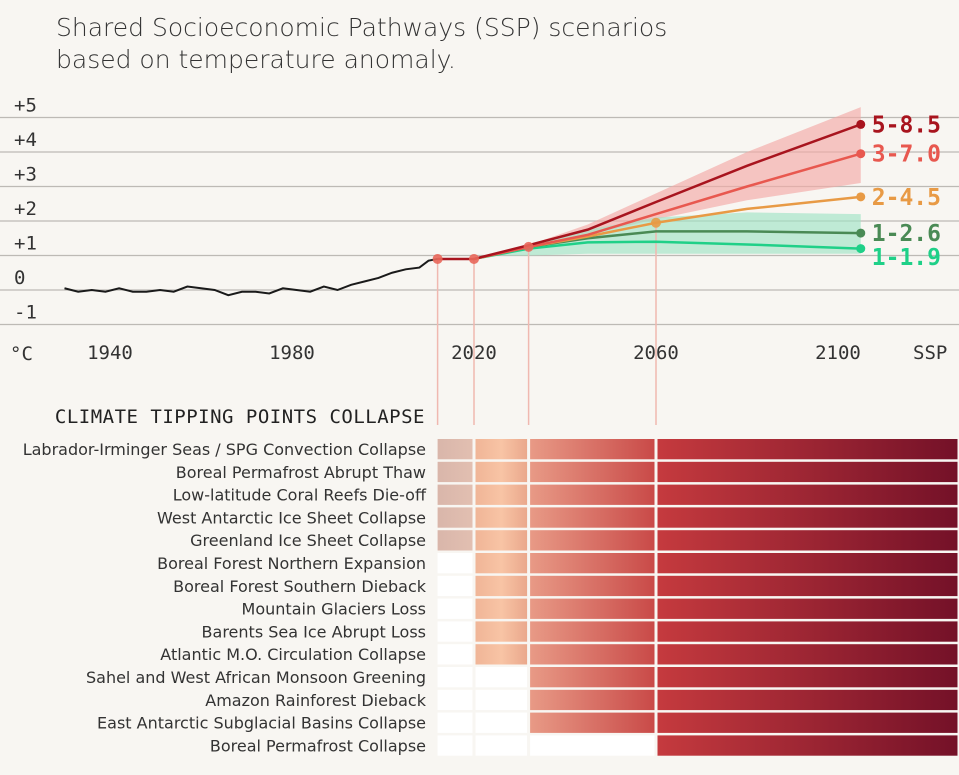  What do you see at coordinates (293, 654) in the screenshot?
I see `tipping-point-label: Atlantic M.O. Circulation Collapse` at bounding box center [293, 654].